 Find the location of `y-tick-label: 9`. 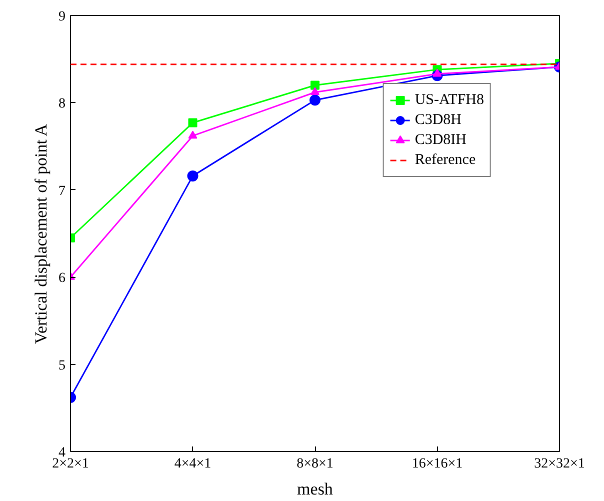

y-tick-label: 9 is located at coordinates (62, 17).